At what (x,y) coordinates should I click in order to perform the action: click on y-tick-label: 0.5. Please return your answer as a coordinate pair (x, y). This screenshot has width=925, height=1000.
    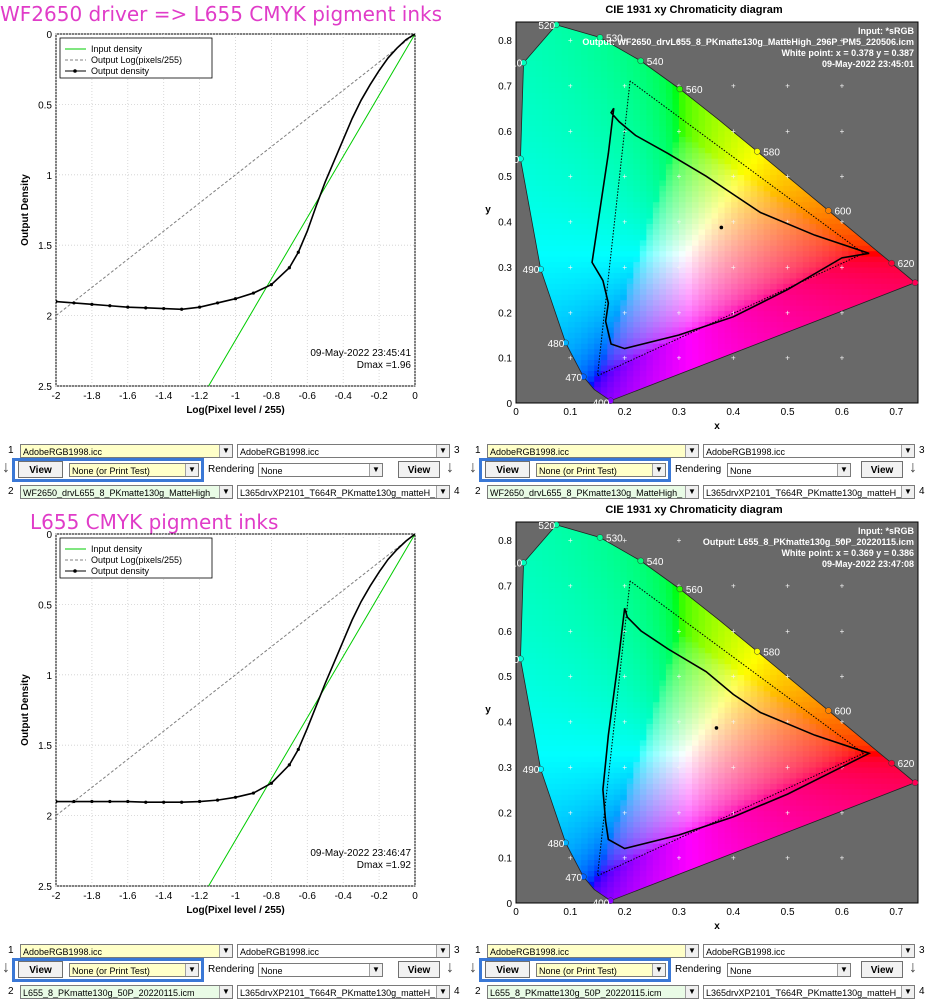
    Looking at the image, I should click on (45, 105).